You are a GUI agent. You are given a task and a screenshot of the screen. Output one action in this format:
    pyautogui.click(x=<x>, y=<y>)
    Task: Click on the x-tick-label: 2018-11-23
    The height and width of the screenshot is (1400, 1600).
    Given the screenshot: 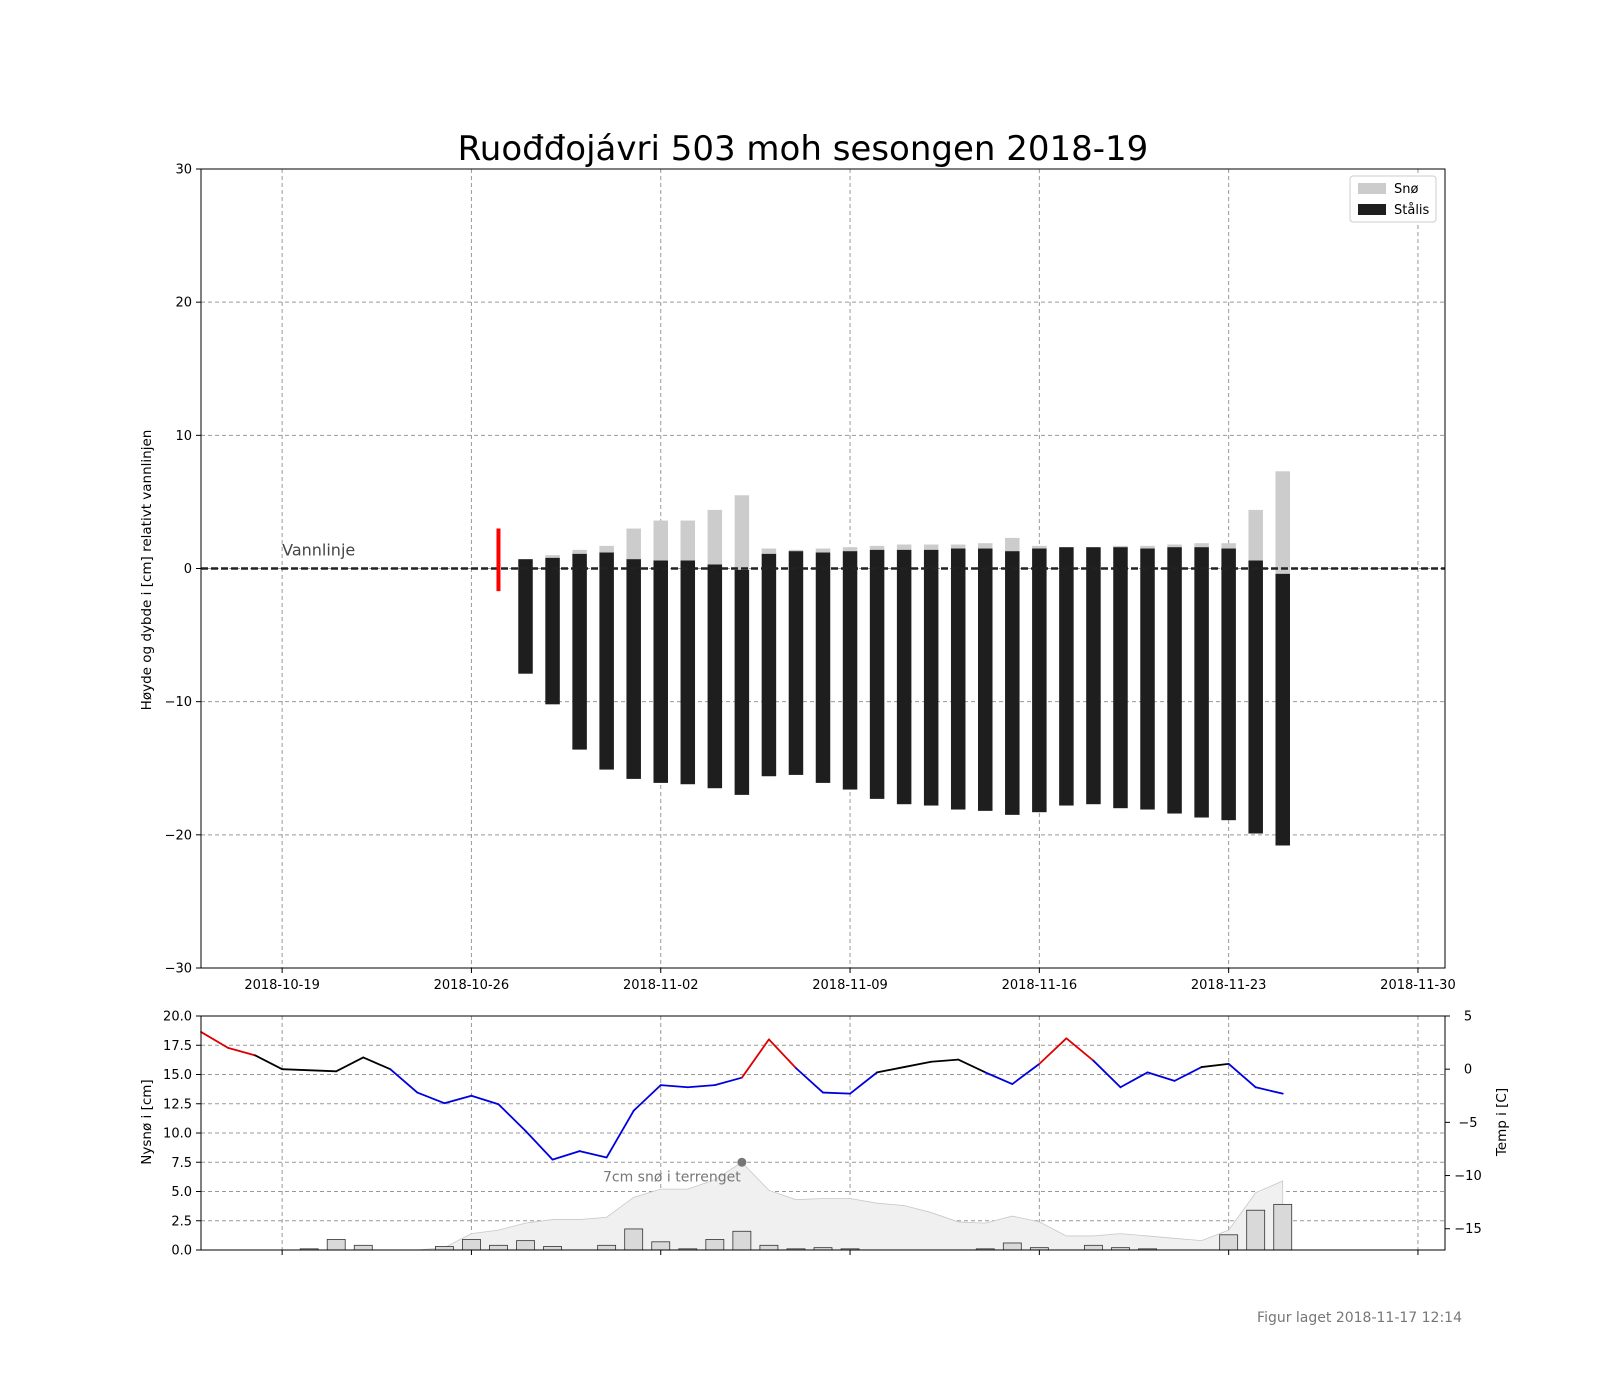 What is the action you would take?
    pyautogui.click(x=1229, y=985)
    